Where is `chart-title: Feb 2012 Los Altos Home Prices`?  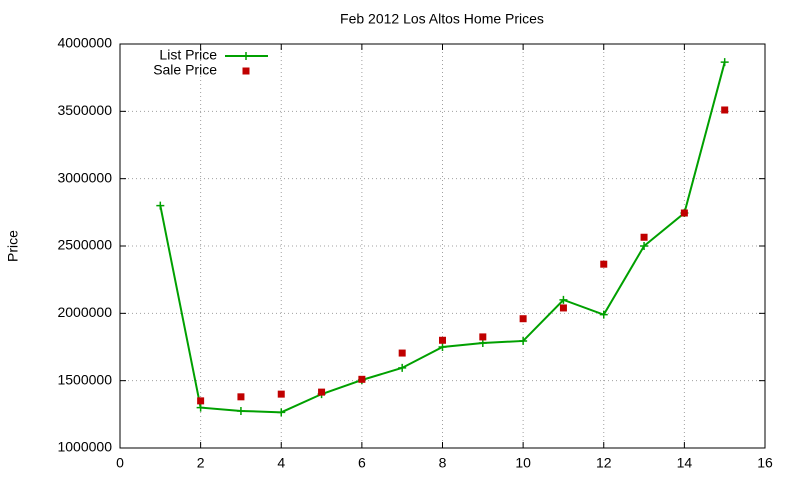
chart-title: Feb 2012 Los Altos Home Prices is located at coordinates (442, 19).